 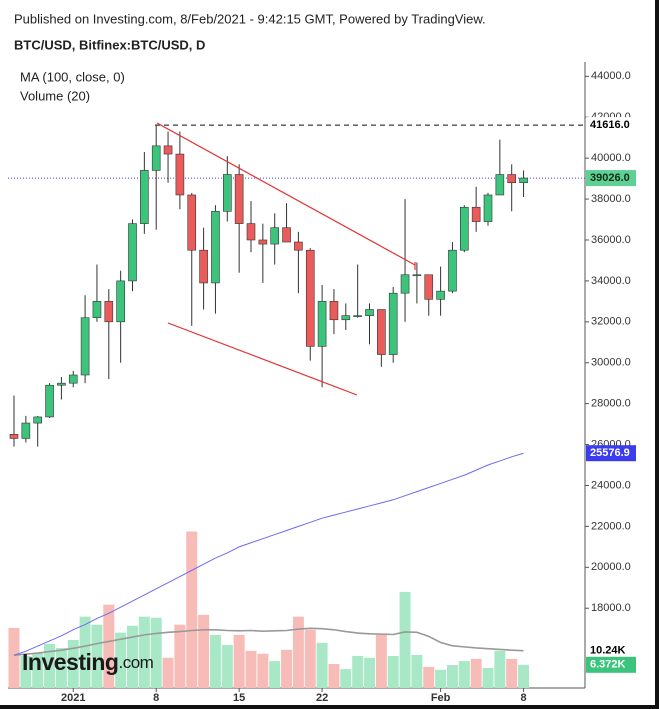 I want to click on x-tick-label: 2021, so click(x=73, y=698).